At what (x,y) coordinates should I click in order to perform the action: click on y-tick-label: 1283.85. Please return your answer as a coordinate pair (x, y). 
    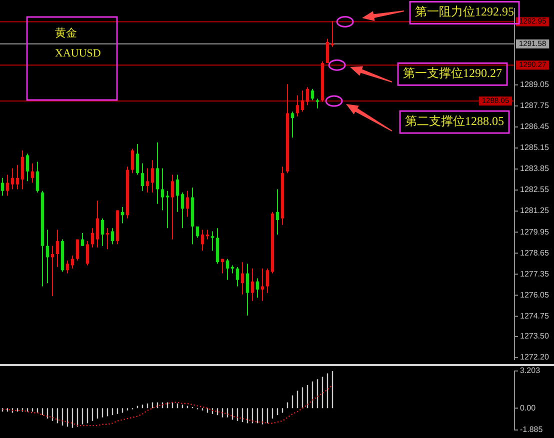
    Looking at the image, I should click on (535, 169).